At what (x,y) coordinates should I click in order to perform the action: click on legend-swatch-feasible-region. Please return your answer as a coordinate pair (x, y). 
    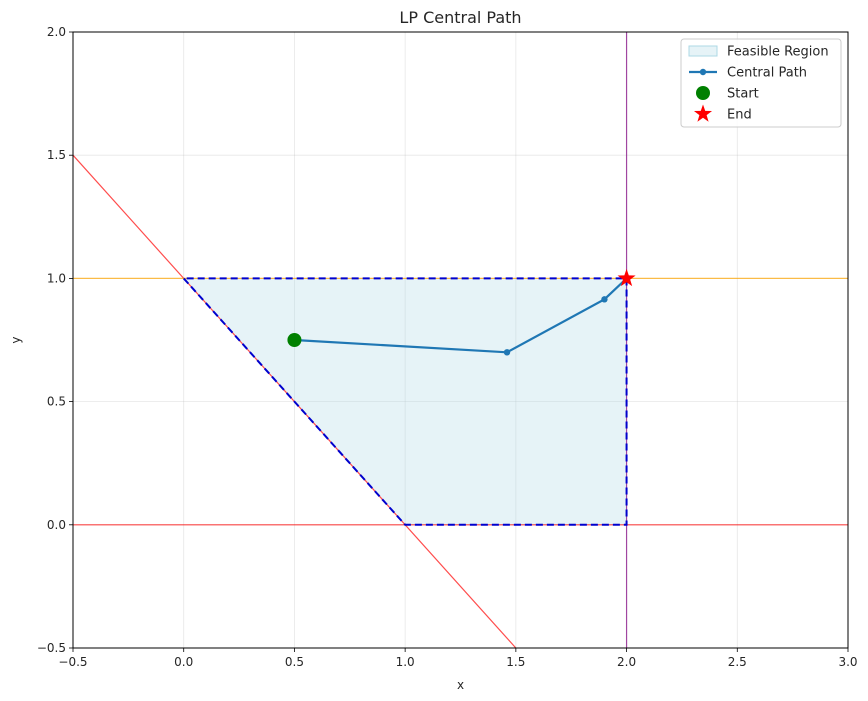
    Looking at the image, I should click on (703, 51).